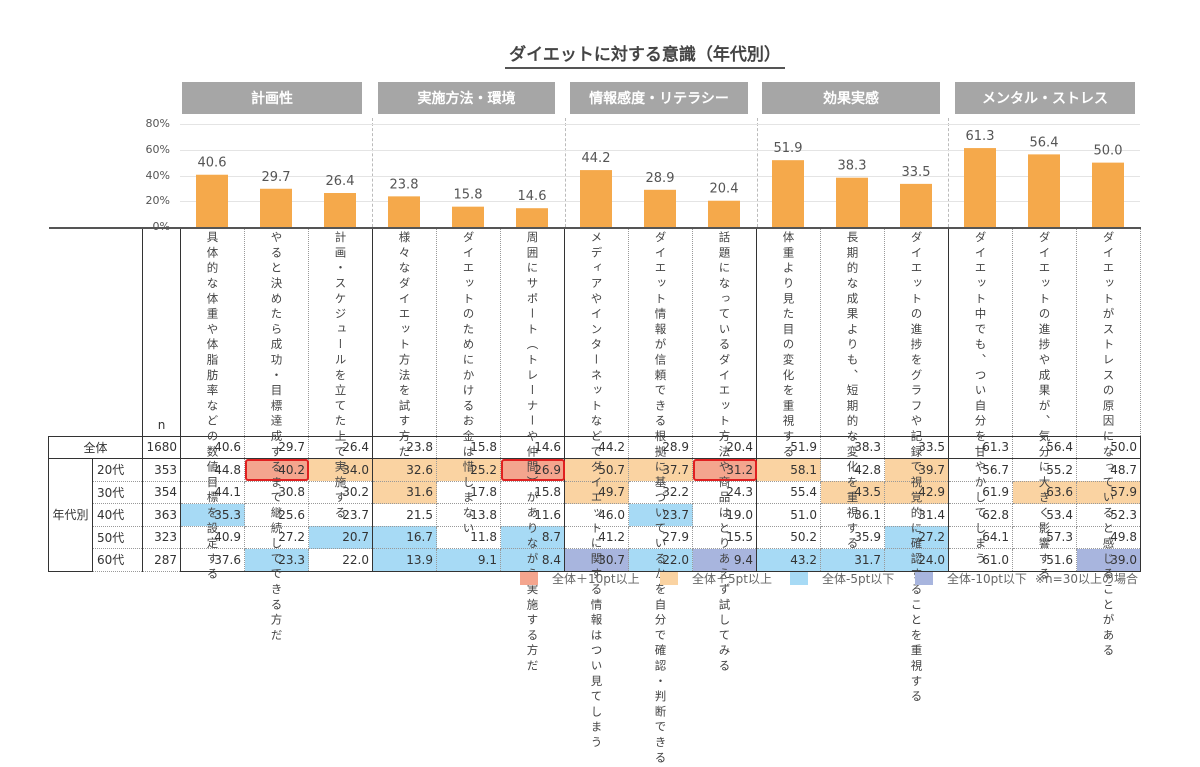 This screenshot has width=1200, height=767. I want to click on value-cell: 32.2, so click(660, 492).